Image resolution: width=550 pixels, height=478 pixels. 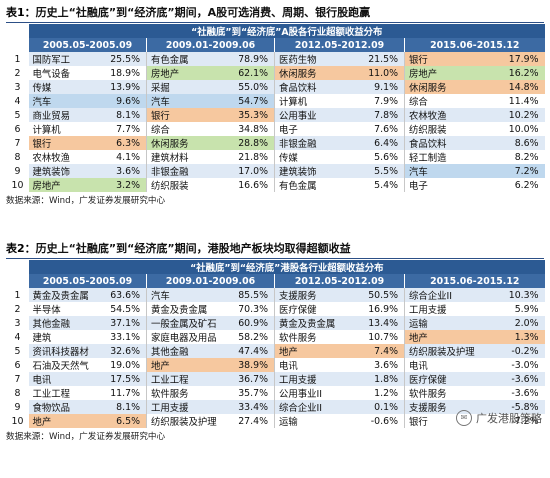 What do you see at coordinates (254, 157) in the screenshot?
I see `return-cell: 21.8%` at bounding box center [254, 157].